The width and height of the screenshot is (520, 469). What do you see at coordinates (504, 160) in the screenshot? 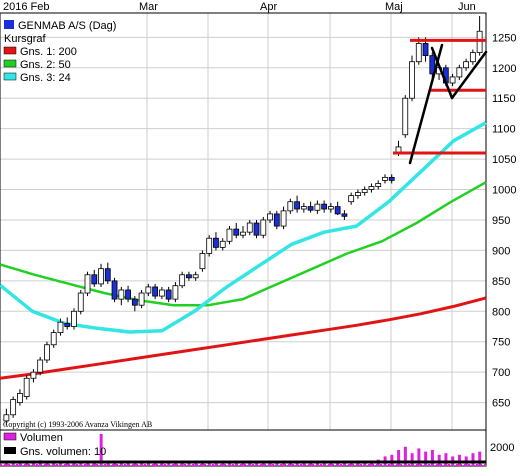
I see `y-tick-label: 1050` at bounding box center [504, 160].